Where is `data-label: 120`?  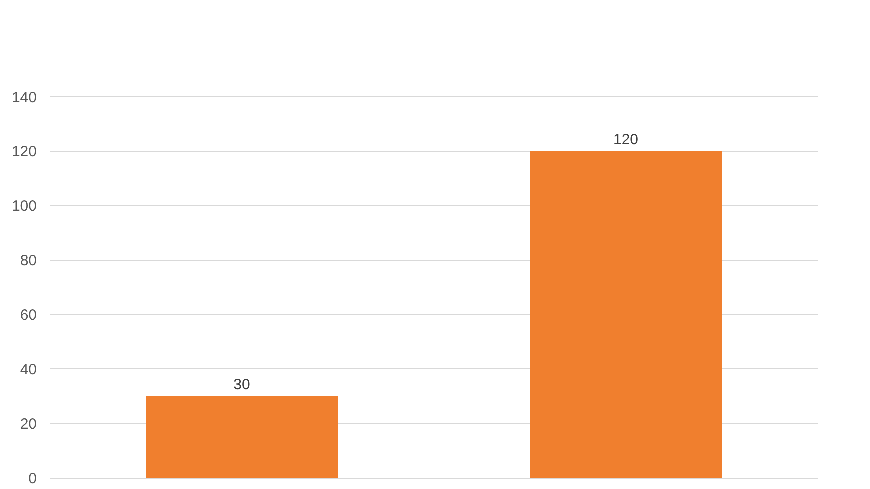
data-label: 120 is located at coordinates (626, 139).